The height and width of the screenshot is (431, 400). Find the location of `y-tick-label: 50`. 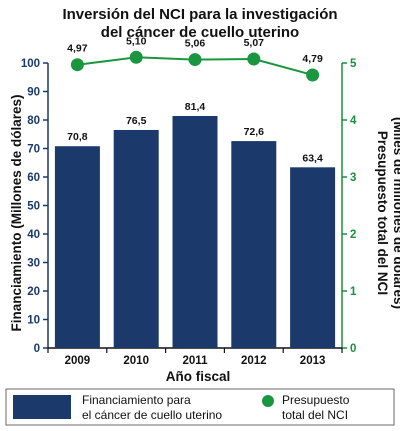

y-tick-label: 50 is located at coordinates (33, 207).